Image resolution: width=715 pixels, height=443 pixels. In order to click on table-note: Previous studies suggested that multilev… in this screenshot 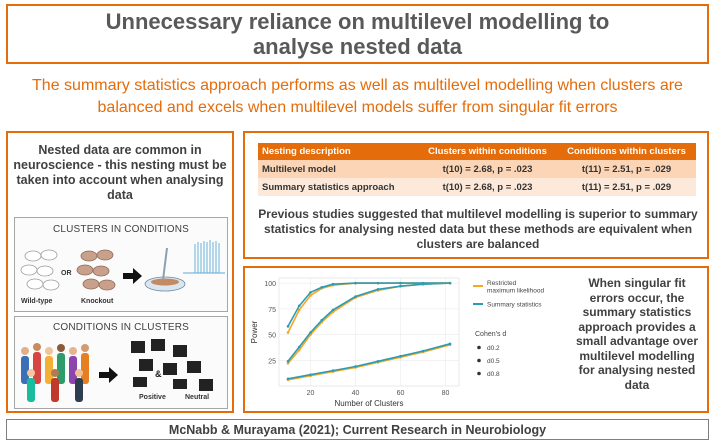, I will do `click(478, 229)`.